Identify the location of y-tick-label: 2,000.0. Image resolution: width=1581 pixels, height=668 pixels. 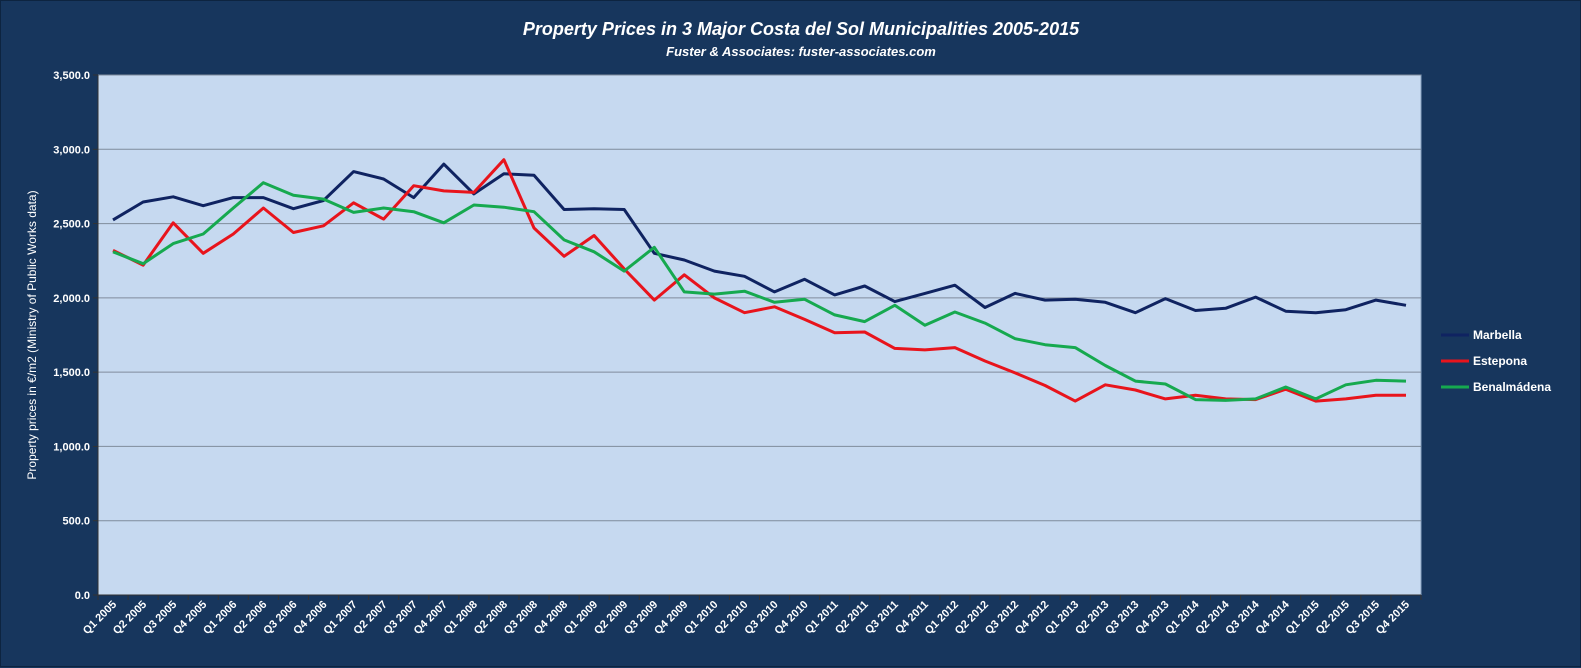
(71, 299).